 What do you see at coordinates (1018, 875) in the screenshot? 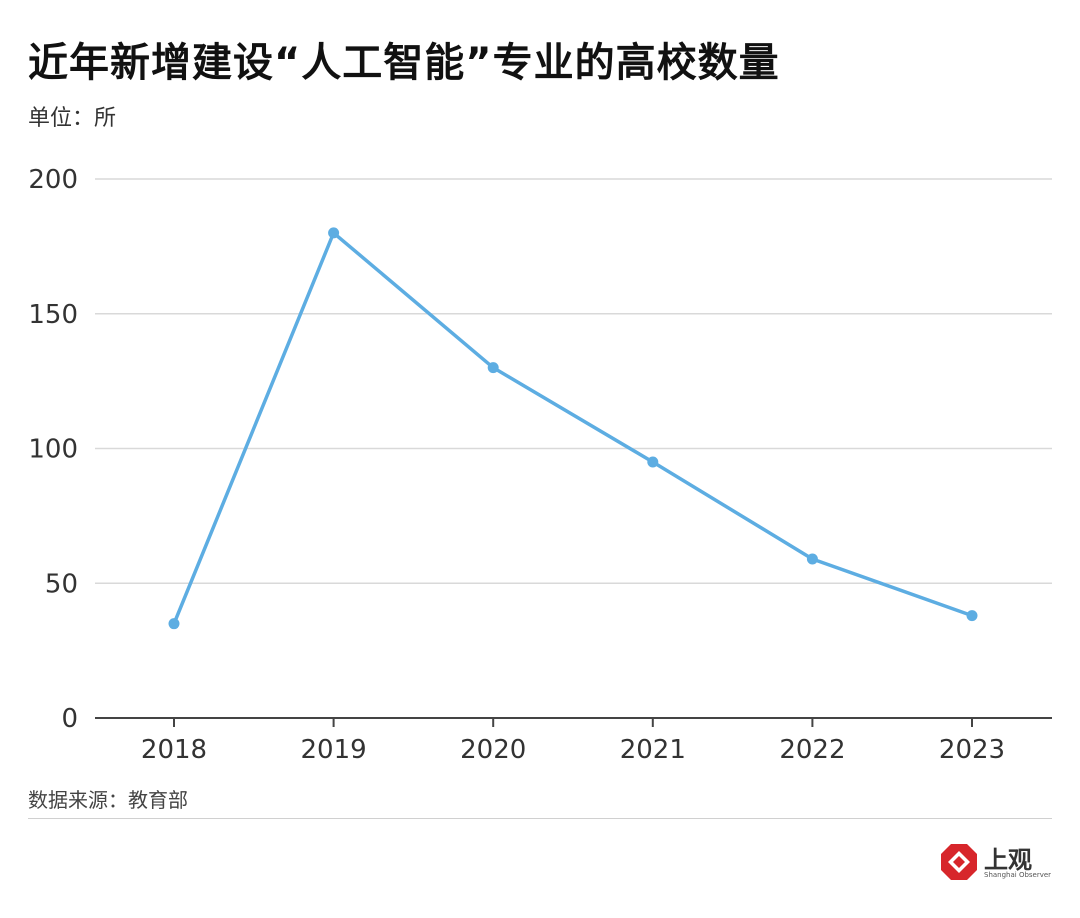
I see `logo-text-en: Shanghai Observer` at bounding box center [1018, 875].